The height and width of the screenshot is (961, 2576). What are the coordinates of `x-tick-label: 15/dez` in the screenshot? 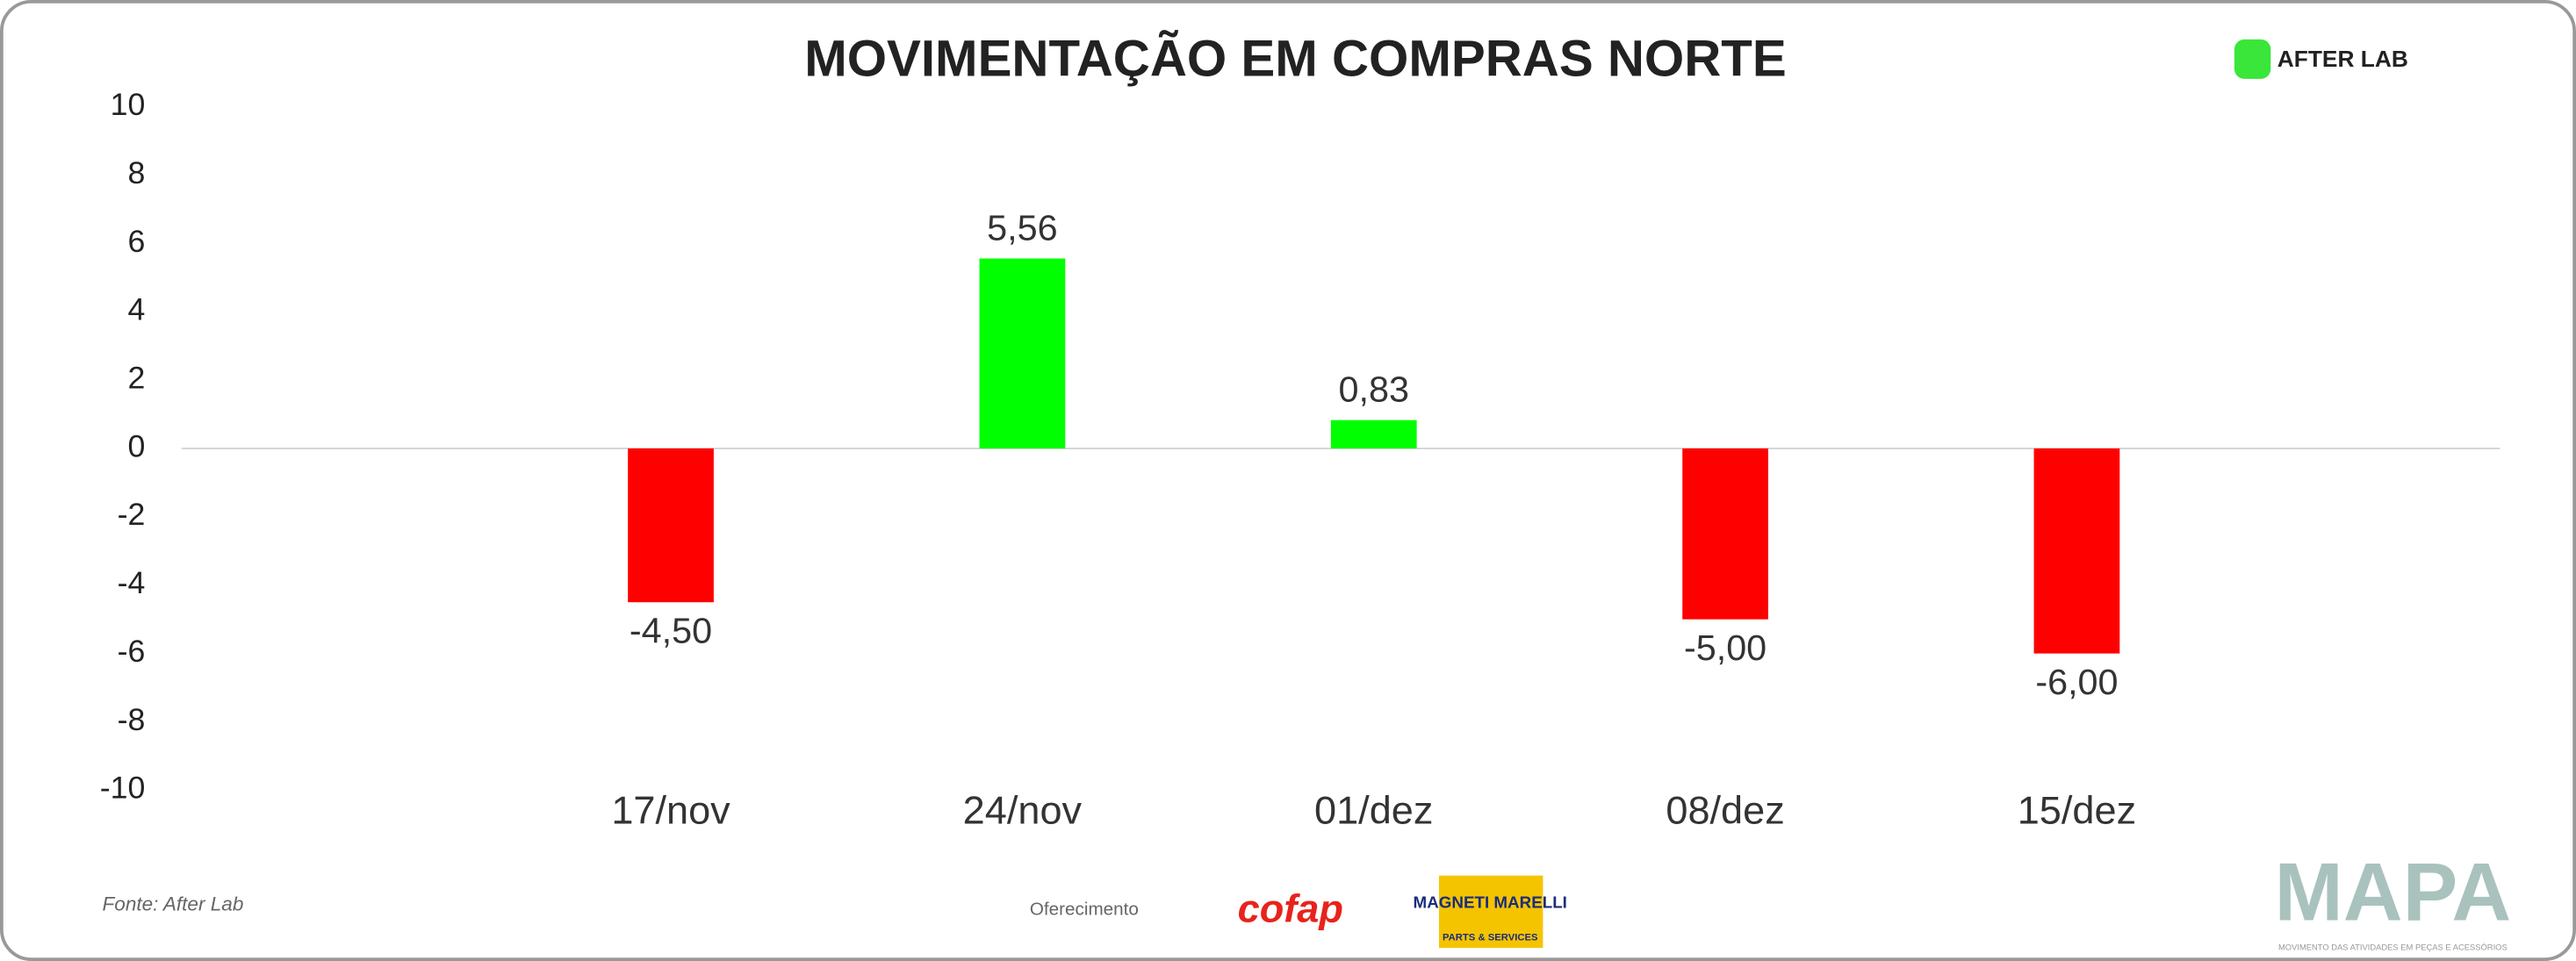 It's located at (2077, 809).